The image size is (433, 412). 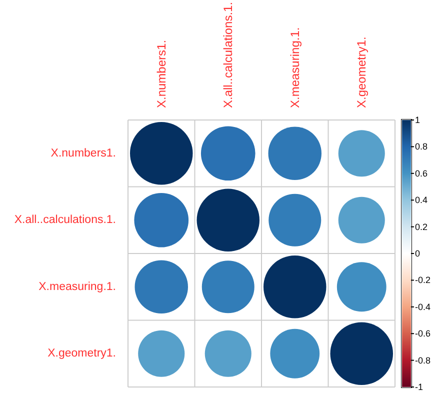 What do you see at coordinates (82, 354) in the screenshot?
I see `y-tick-label: X.geometry1.` at bounding box center [82, 354].